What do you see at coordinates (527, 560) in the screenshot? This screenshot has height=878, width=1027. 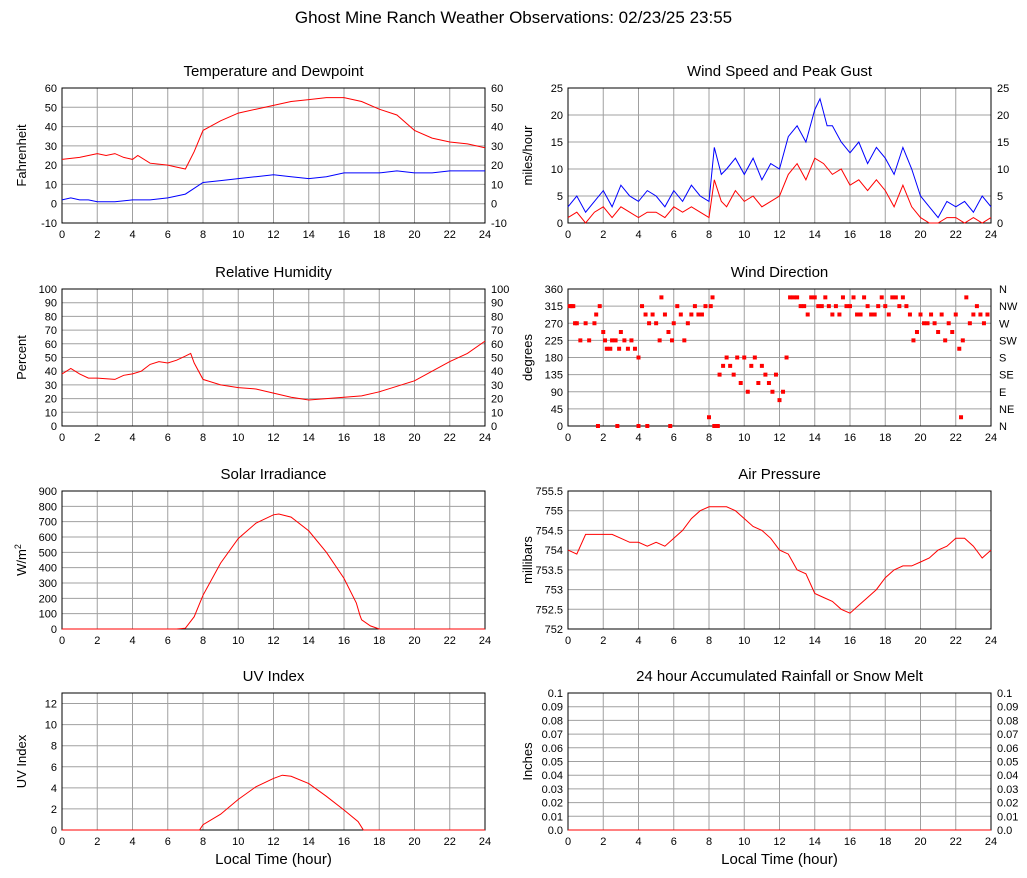 I see `pressure-ylabel: millibars` at bounding box center [527, 560].